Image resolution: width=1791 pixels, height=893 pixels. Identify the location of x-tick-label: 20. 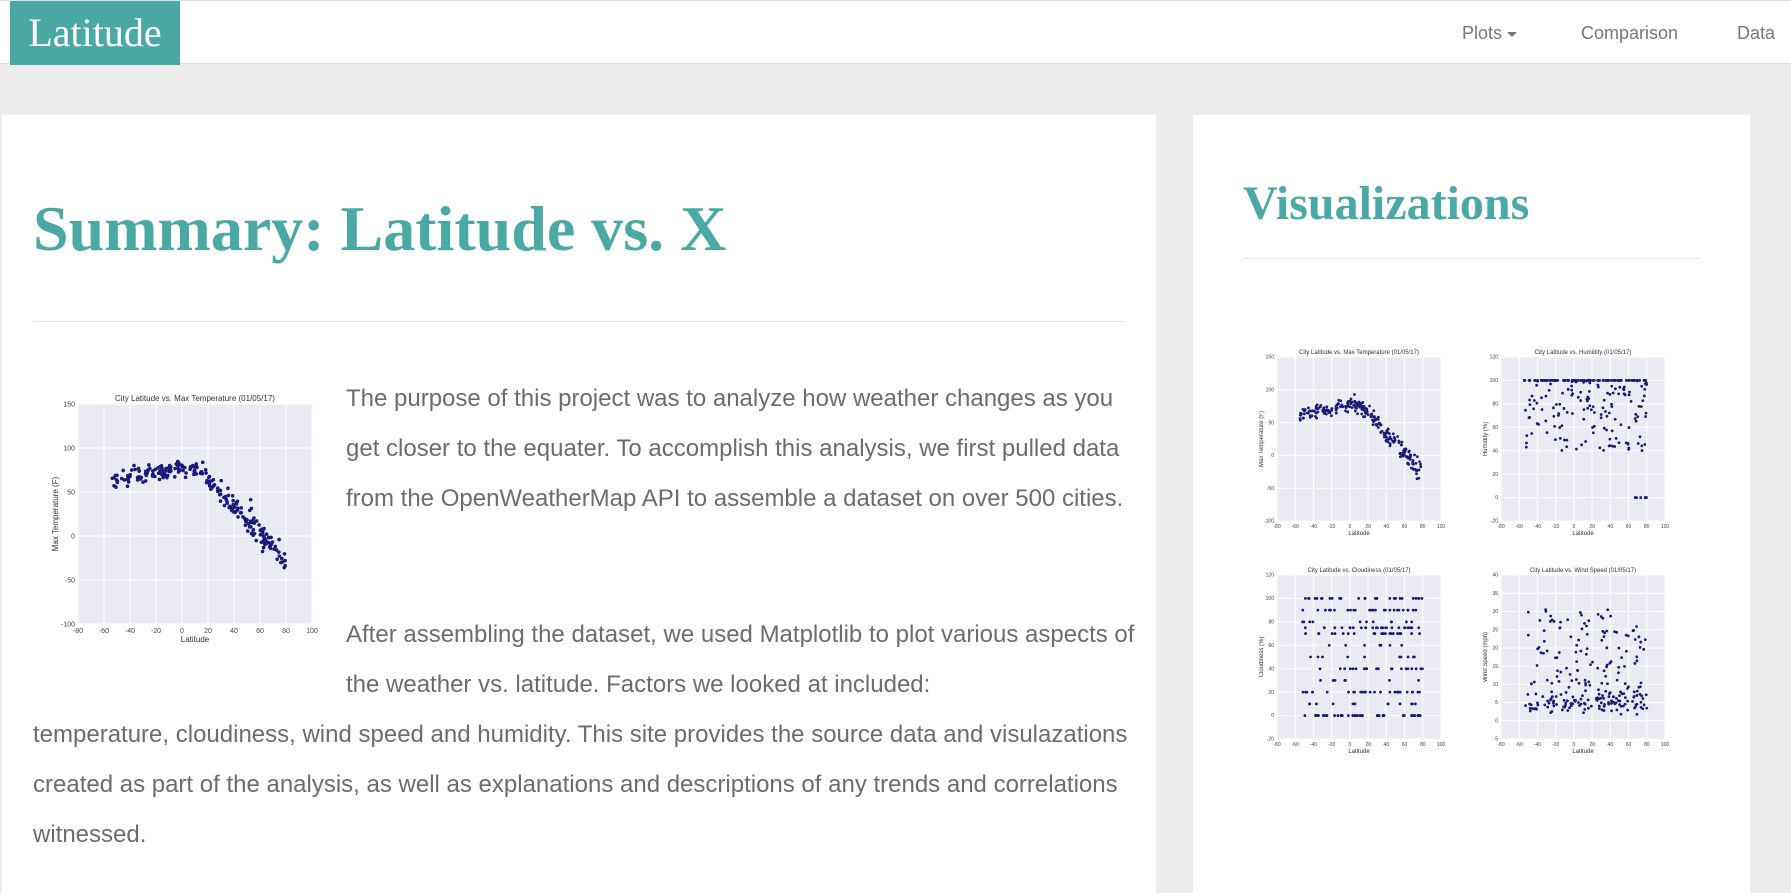
(1368, 745).